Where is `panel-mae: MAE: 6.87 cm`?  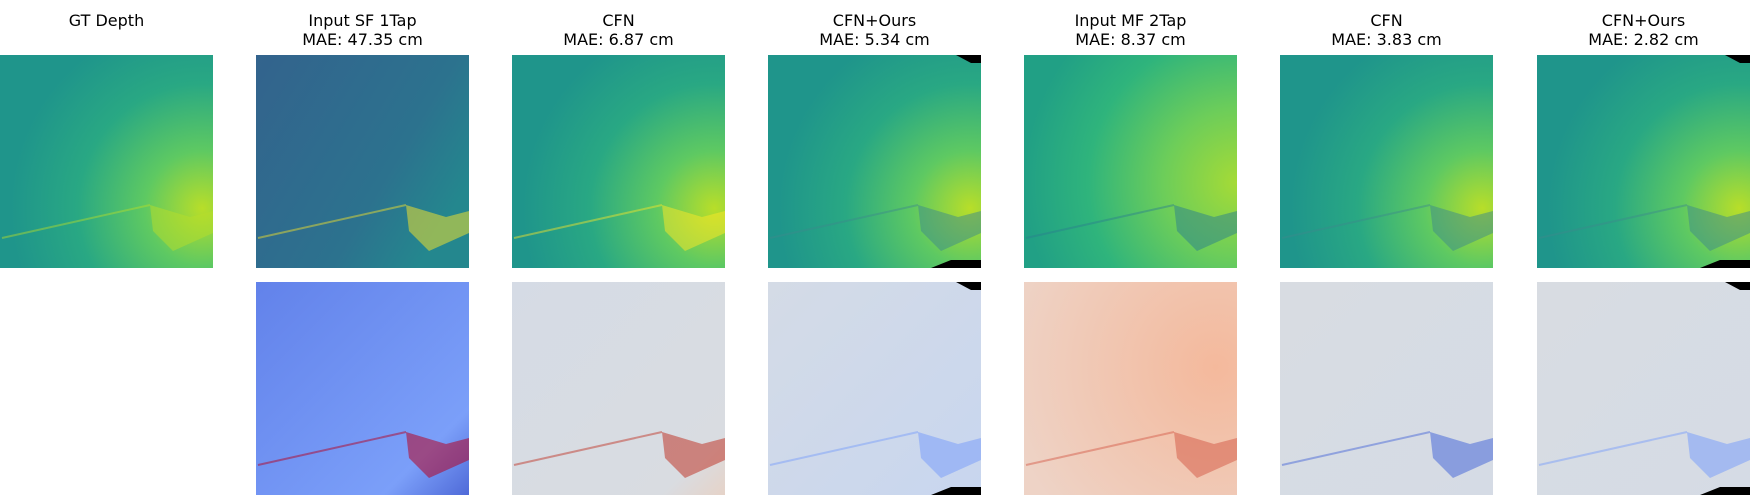
panel-mae: MAE: 6.87 cm is located at coordinates (618, 39).